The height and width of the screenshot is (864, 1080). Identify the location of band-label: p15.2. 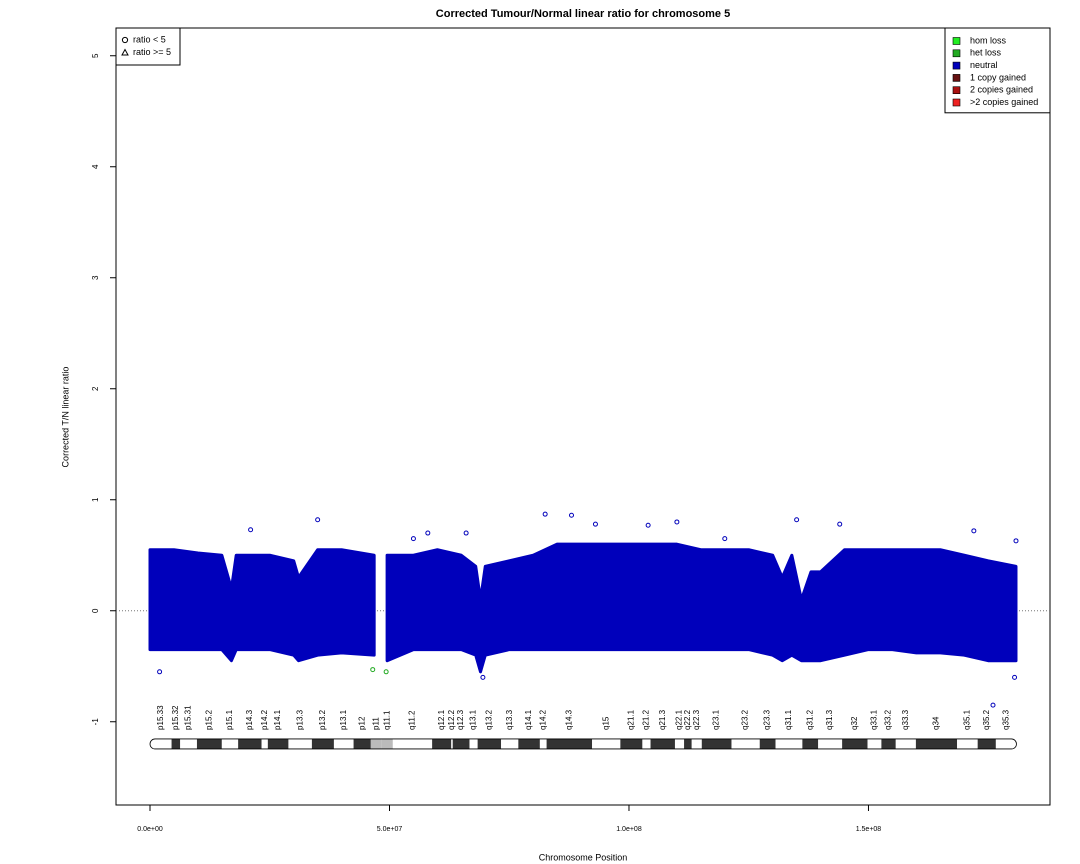
(209, 719).